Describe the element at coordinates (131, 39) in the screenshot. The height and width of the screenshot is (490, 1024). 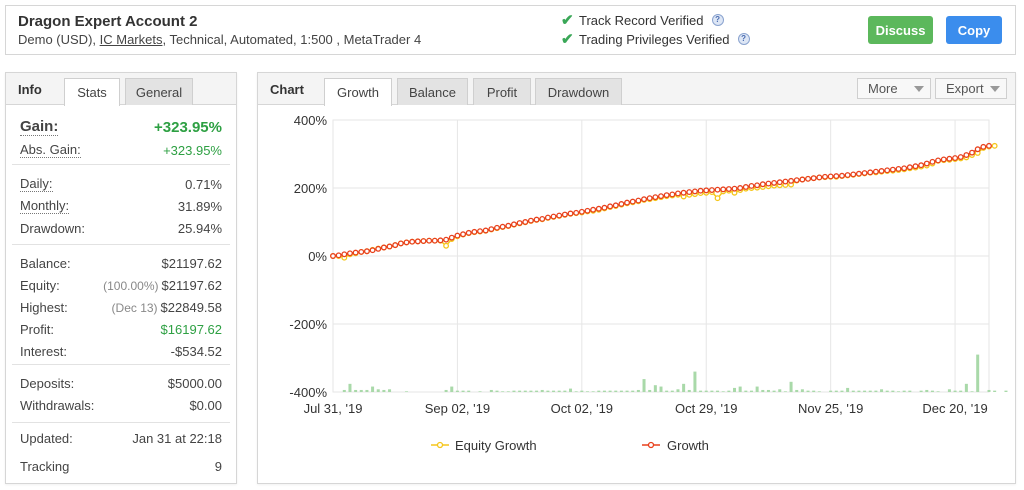
I see `broker-link: IC Markets` at that location.